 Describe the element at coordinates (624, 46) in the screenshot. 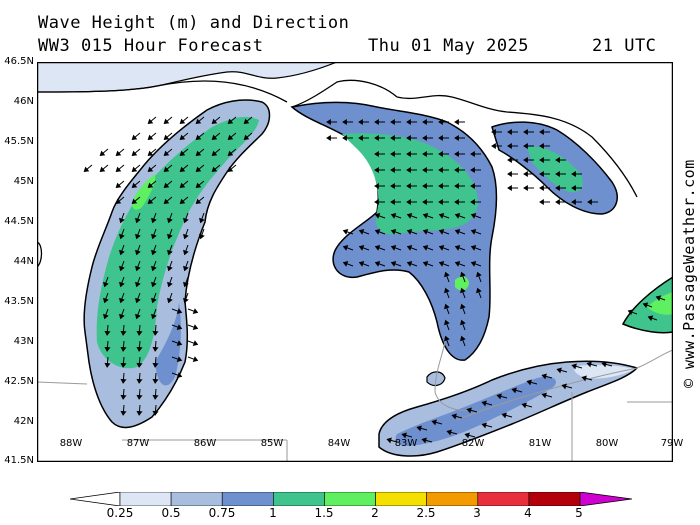

I see `forecast-time: 21 UTC` at that location.